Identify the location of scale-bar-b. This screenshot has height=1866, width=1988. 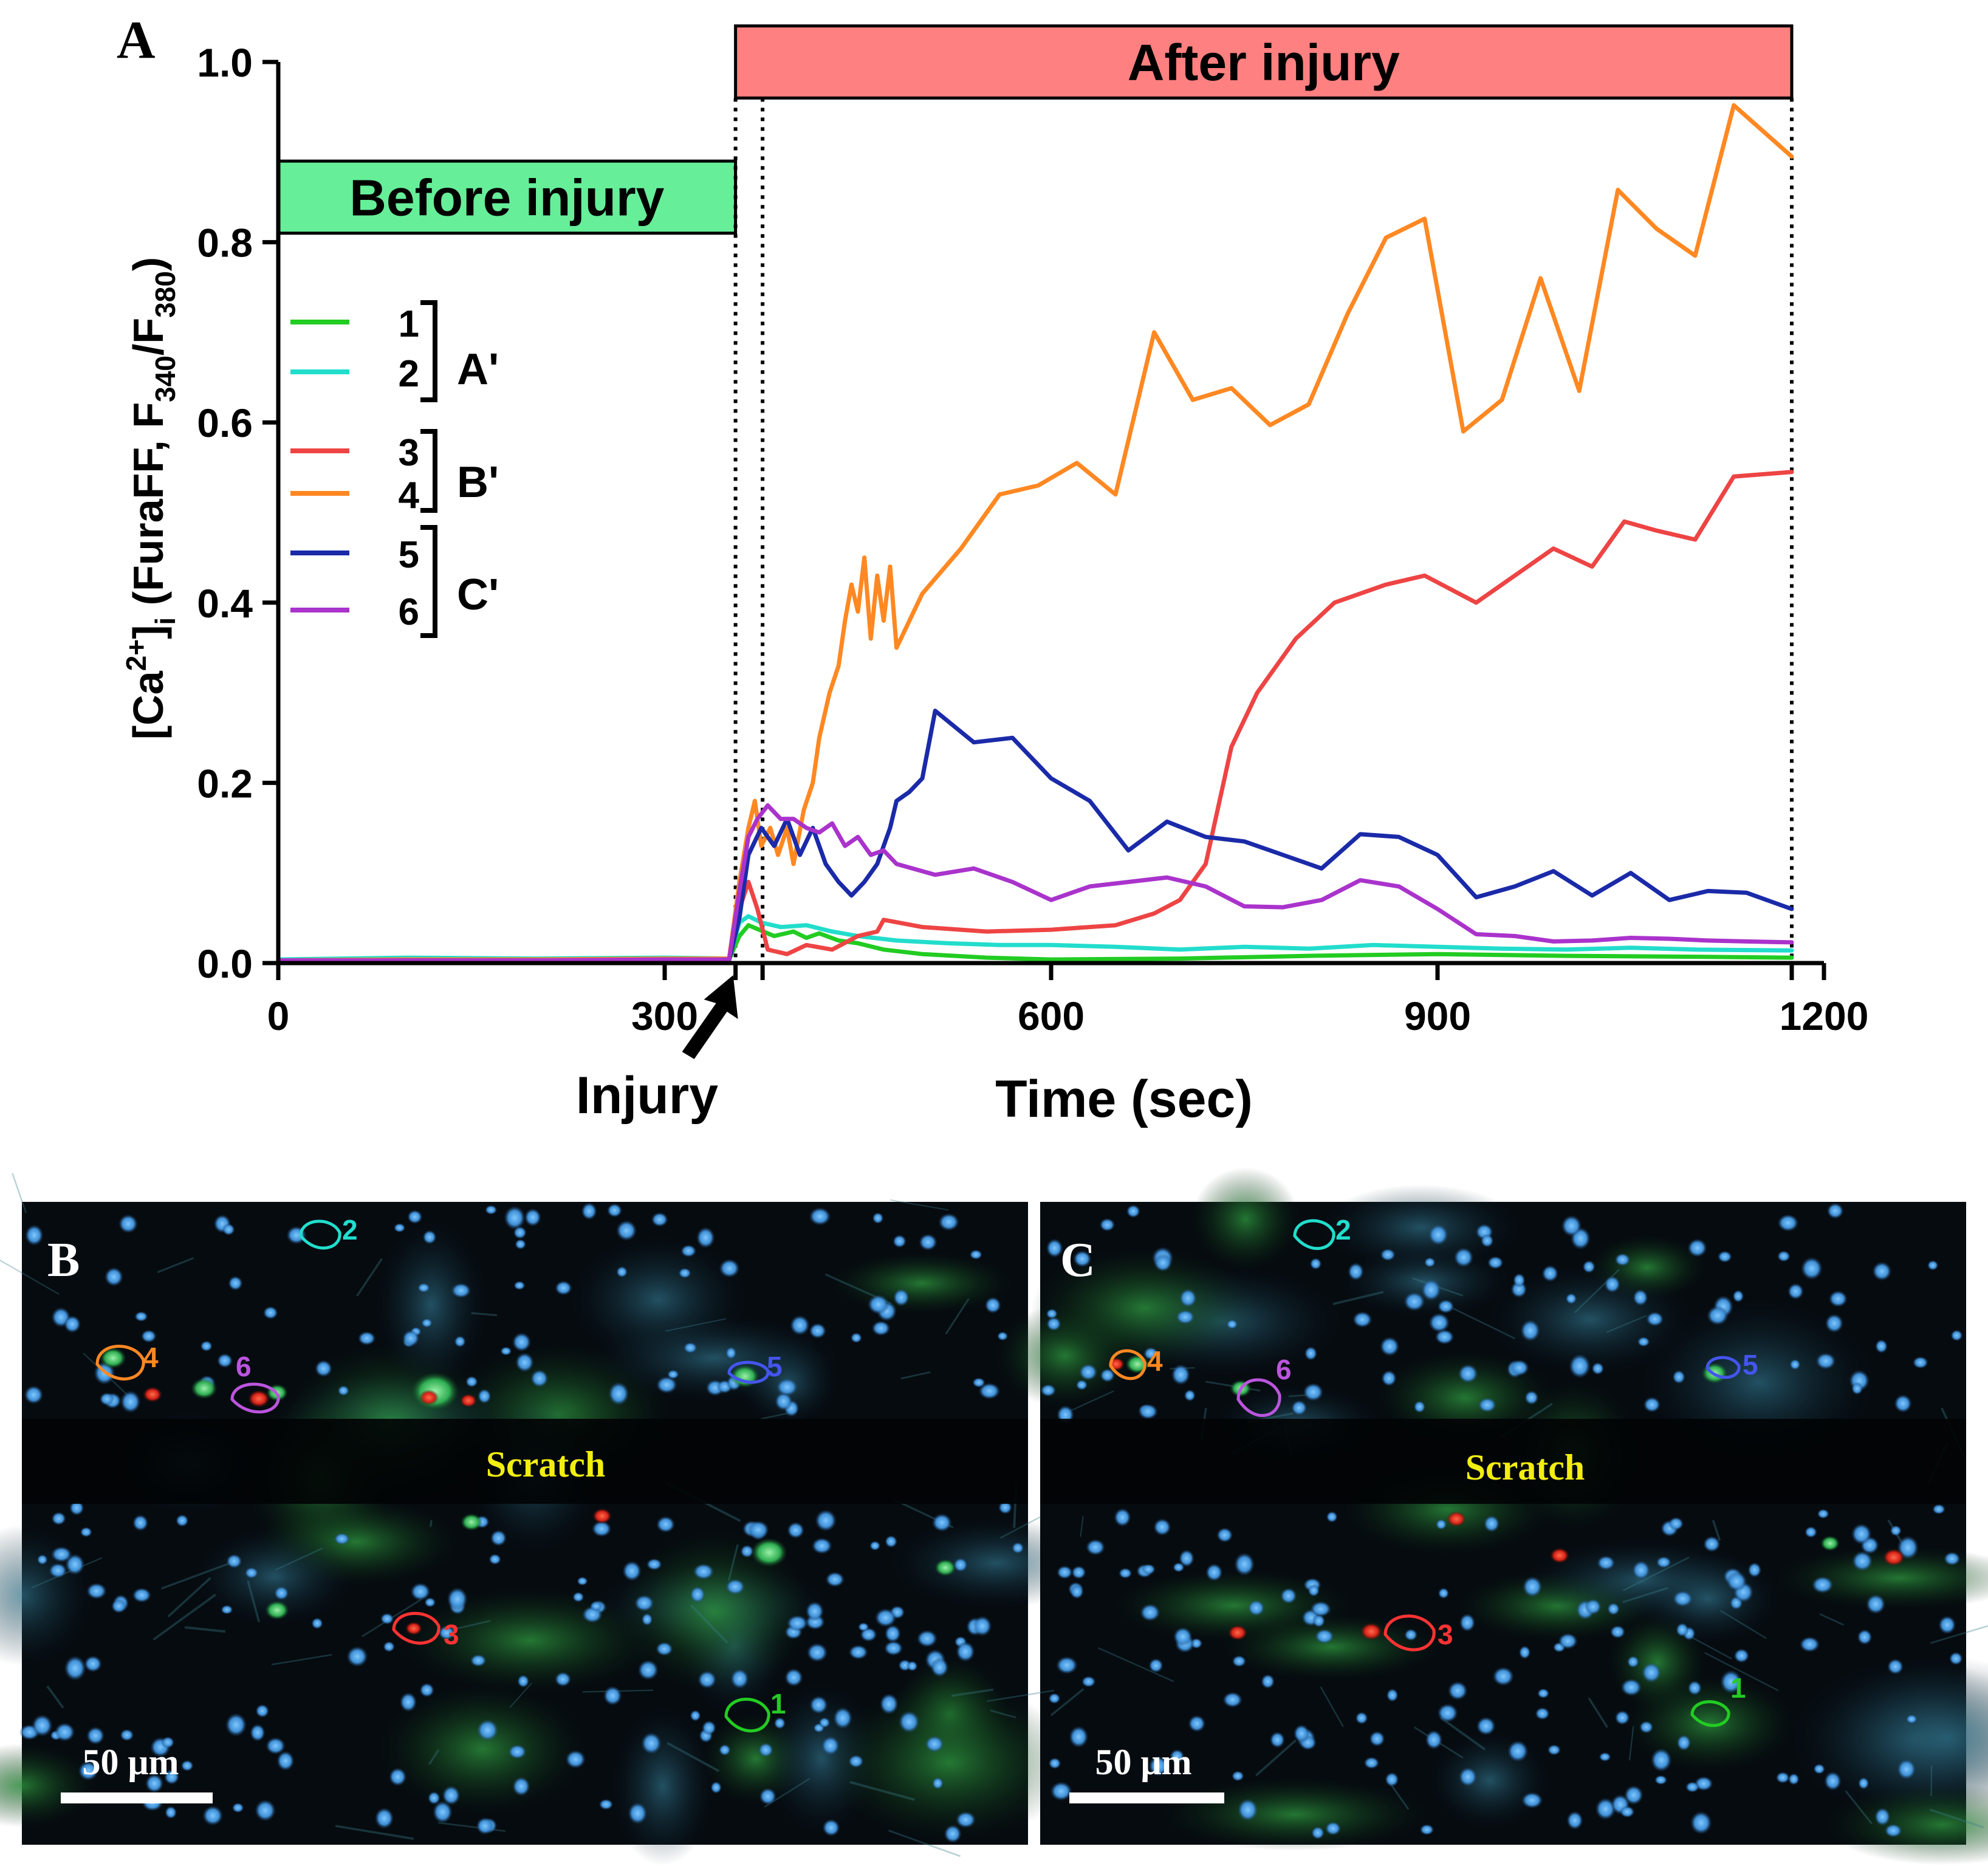
(137, 1797).